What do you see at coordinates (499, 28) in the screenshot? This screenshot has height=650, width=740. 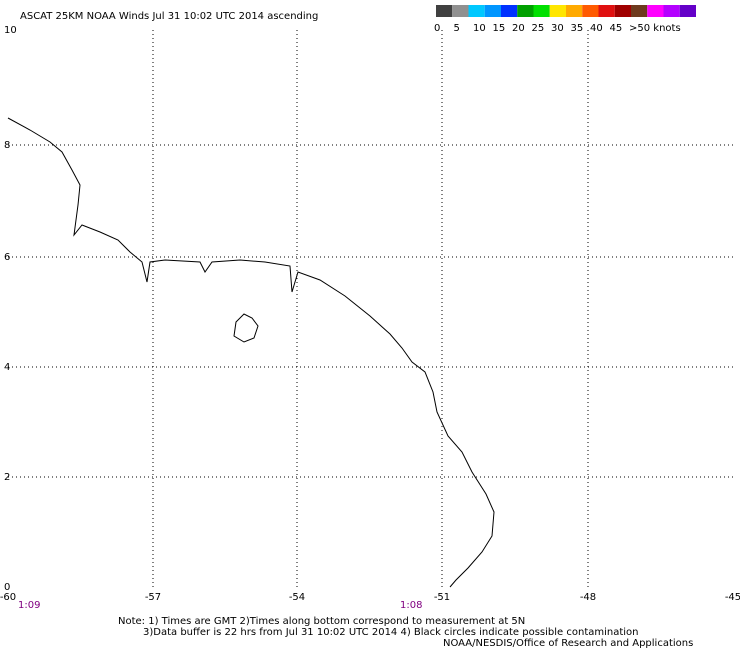 I see `legend-label: 15` at bounding box center [499, 28].